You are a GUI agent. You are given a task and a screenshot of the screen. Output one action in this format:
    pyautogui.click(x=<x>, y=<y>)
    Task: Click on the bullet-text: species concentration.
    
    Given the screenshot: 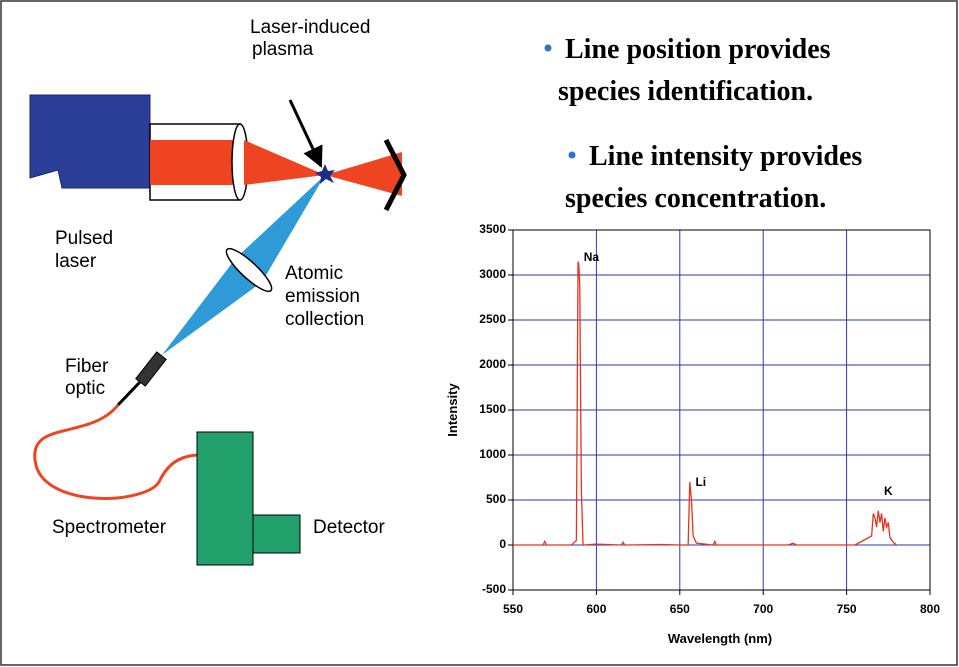 What is the action you would take?
    pyautogui.click(x=695, y=198)
    